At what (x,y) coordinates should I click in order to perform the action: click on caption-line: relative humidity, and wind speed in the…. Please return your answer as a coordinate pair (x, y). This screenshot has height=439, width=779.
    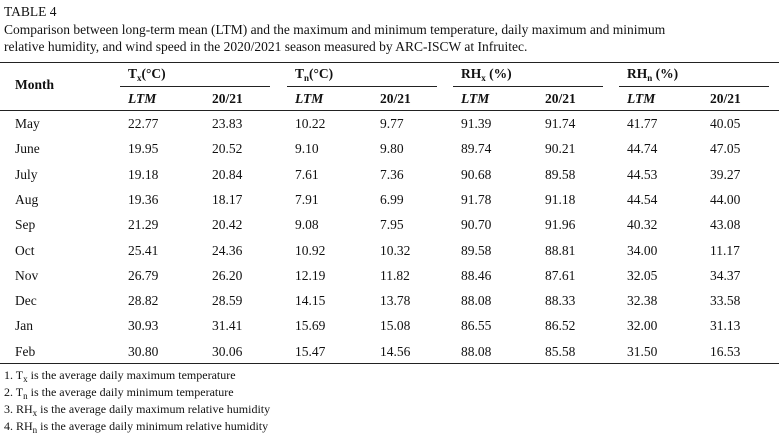
    Looking at the image, I should click on (266, 46).